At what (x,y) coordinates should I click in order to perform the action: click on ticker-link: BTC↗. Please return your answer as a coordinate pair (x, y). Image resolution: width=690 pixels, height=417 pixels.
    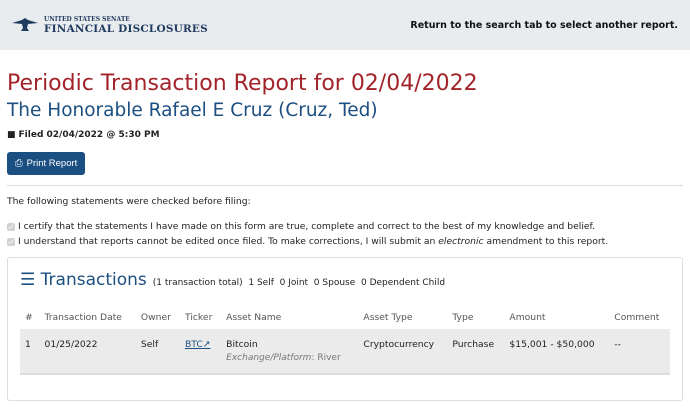
    Looking at the image, I should click on (198, 344).